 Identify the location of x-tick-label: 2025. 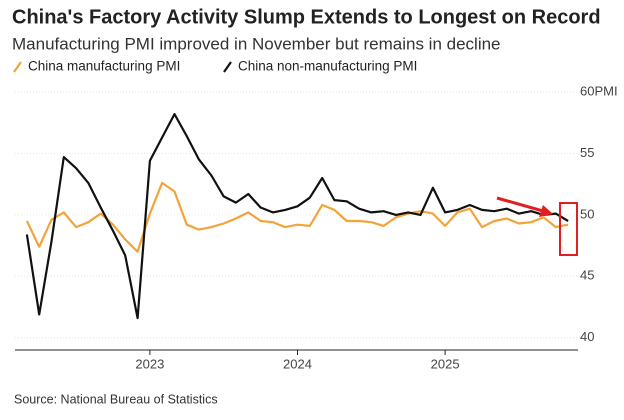
(445, 363).